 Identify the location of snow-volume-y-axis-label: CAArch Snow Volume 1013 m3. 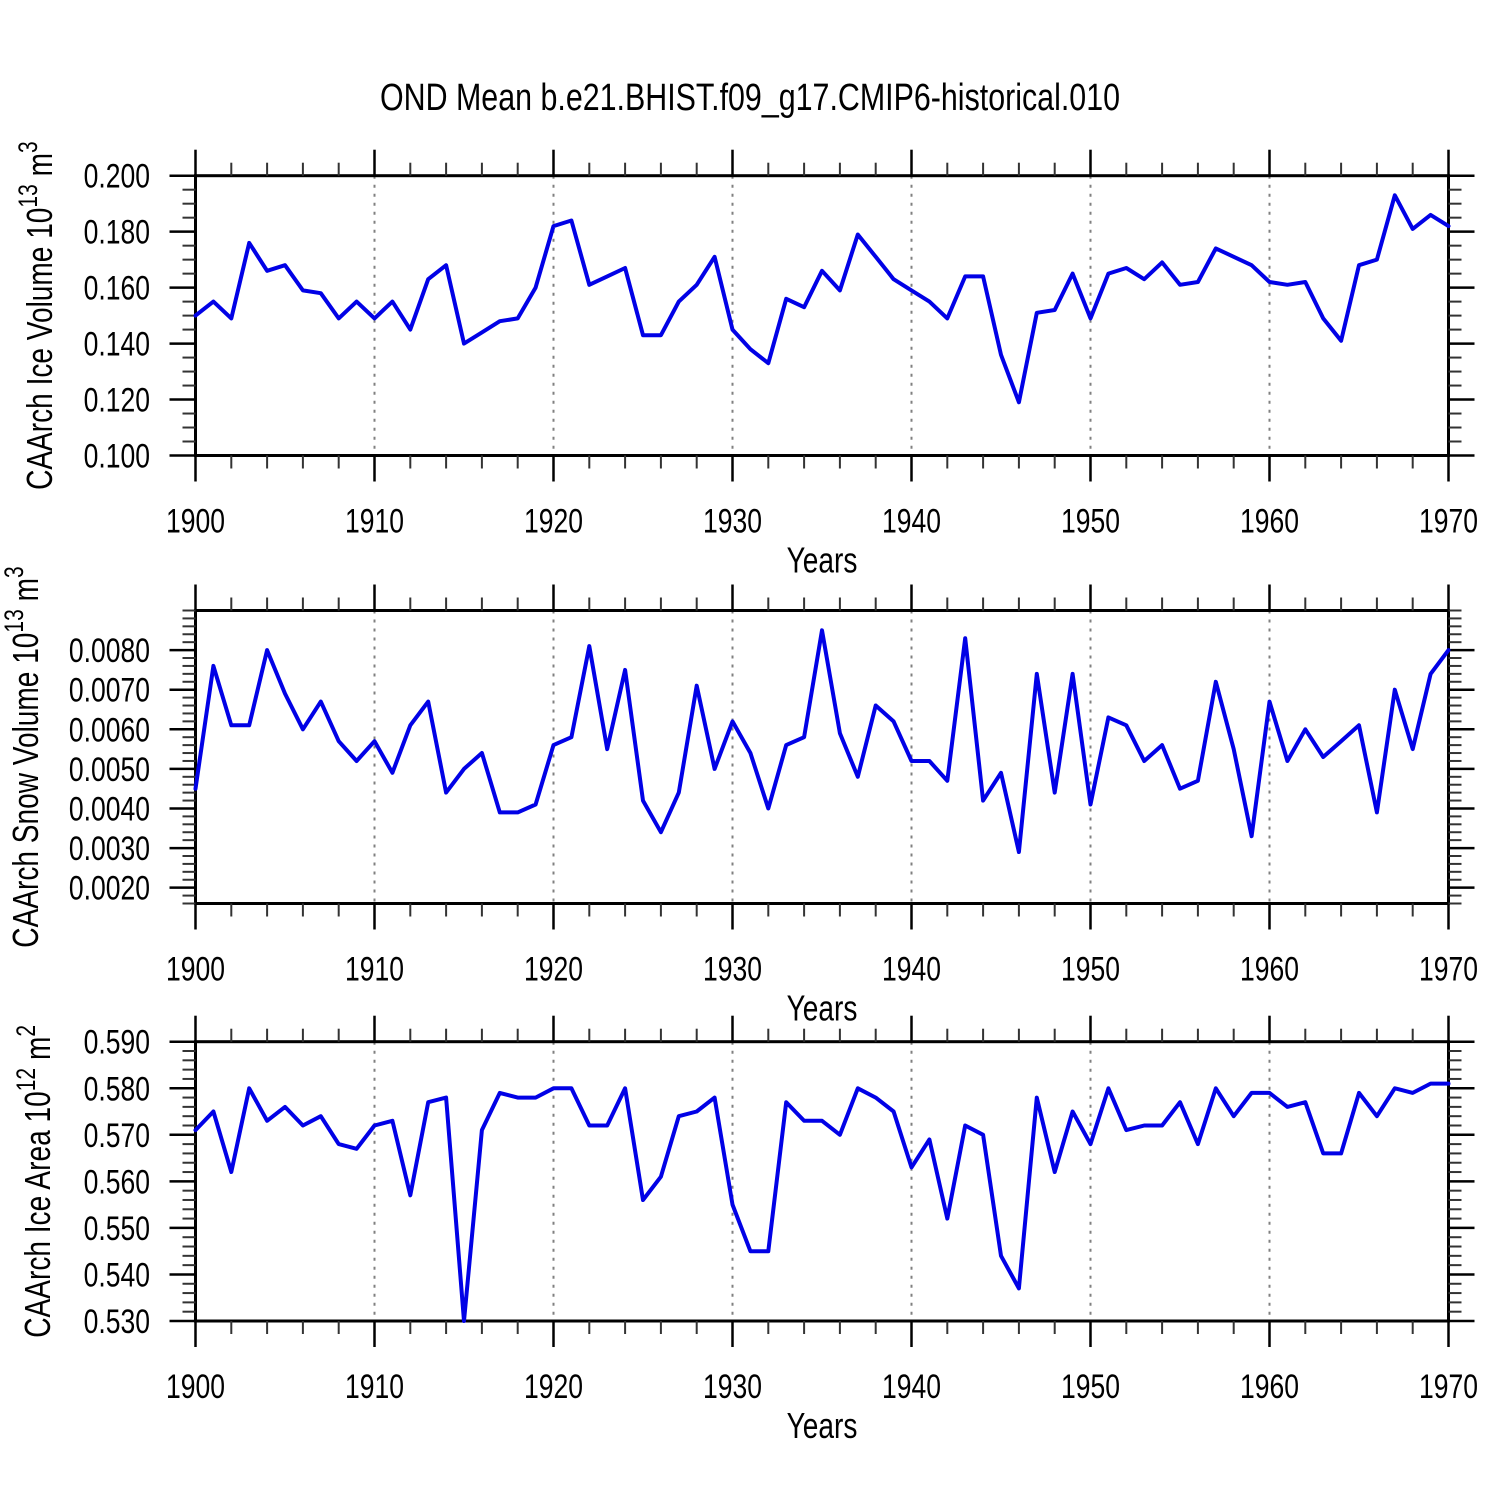
(23, 756).